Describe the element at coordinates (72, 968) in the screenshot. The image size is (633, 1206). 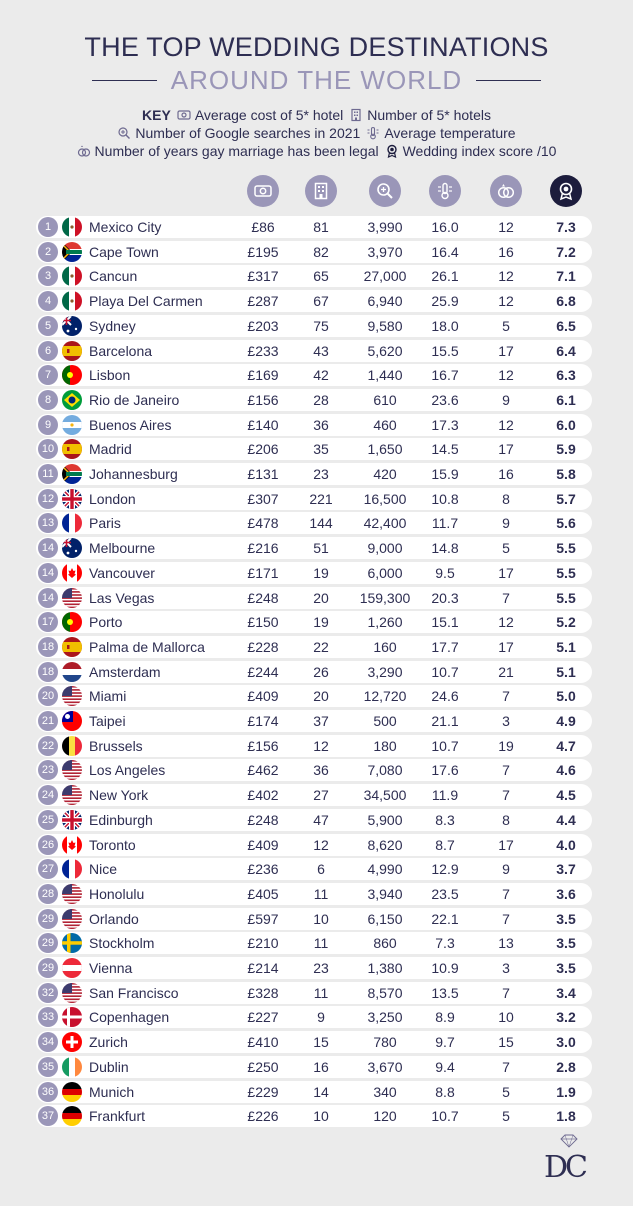
I see `flag-austria-icon` at that location.